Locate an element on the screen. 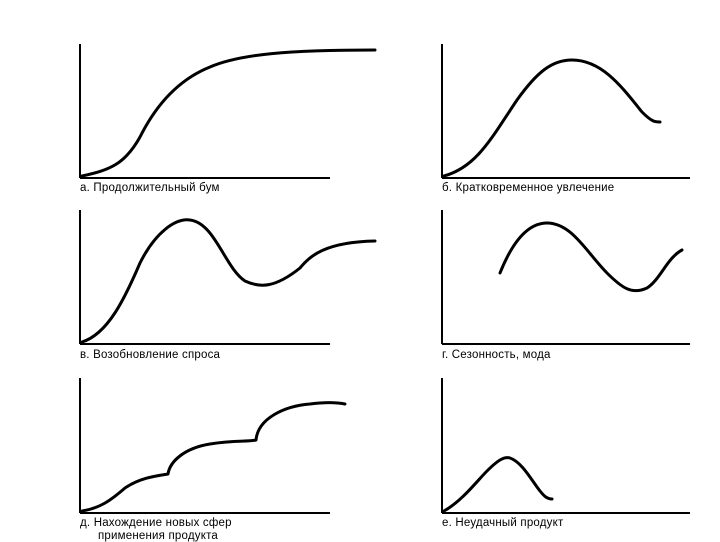 This screenshot has height=542, width=720. renewed-demand-graph is located at coordinates (228, 277).